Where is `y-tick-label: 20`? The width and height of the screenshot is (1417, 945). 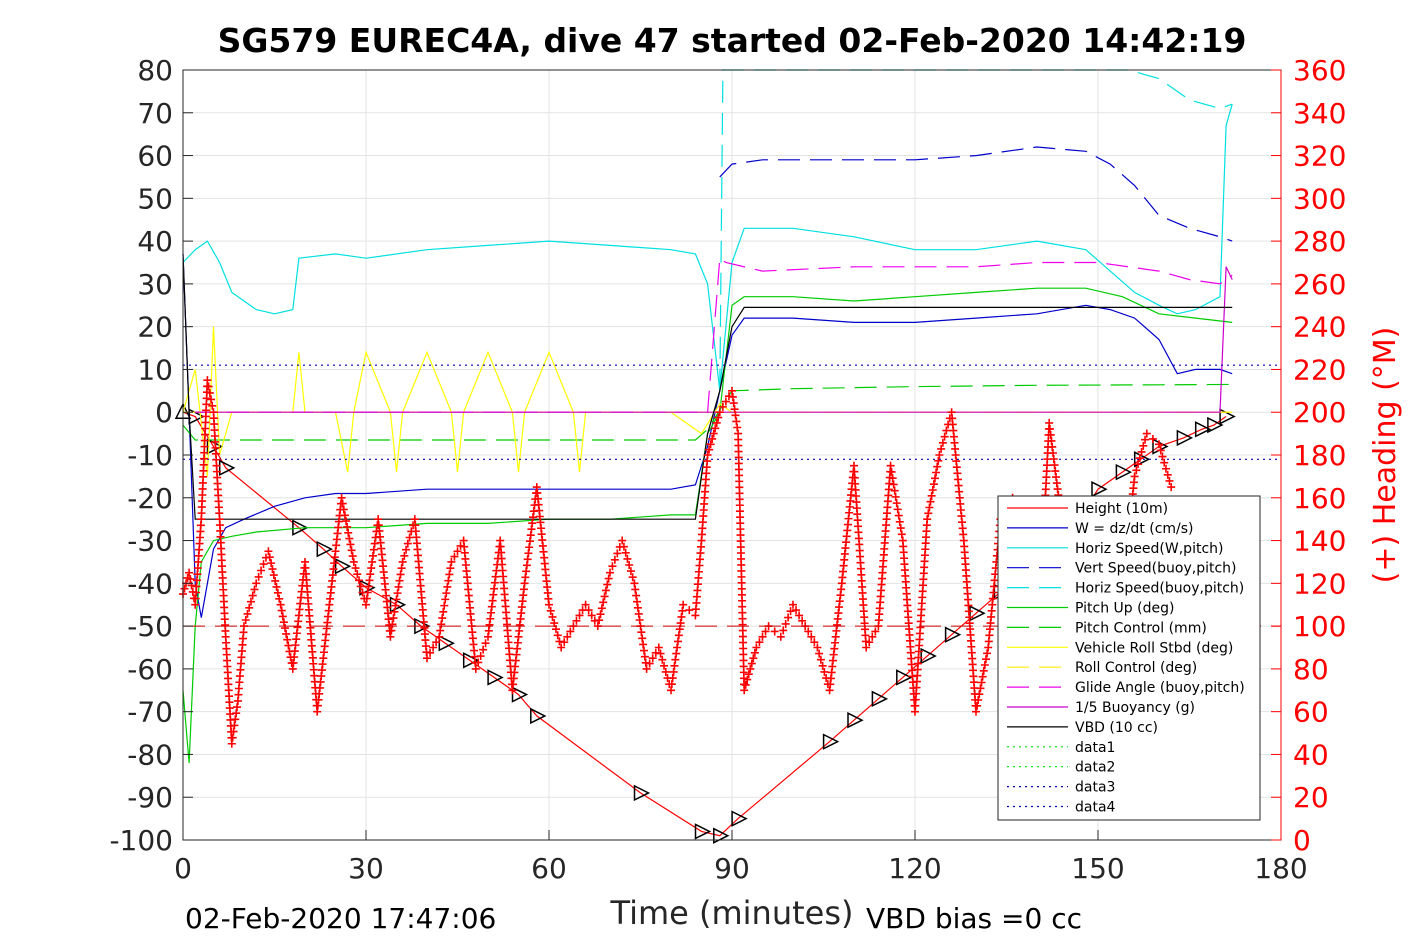 y-tick-label: 20 is located at coordinates (155, 327).